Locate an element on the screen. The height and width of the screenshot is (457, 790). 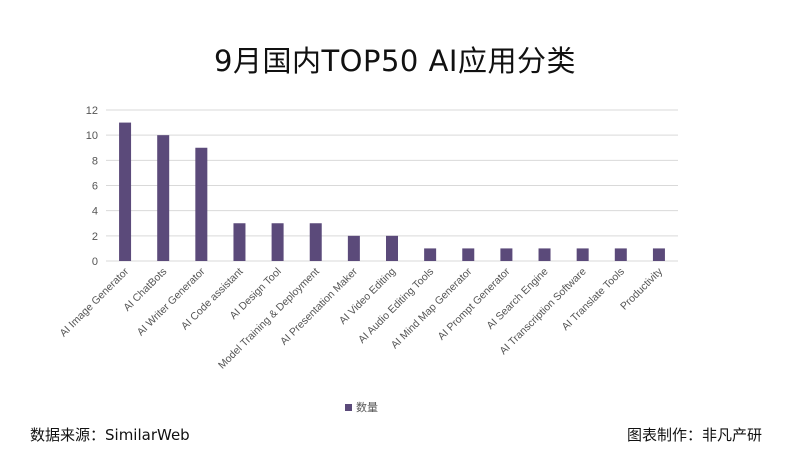
x-tick-label: AI Writer Generator is located at coordinates (171, 301).